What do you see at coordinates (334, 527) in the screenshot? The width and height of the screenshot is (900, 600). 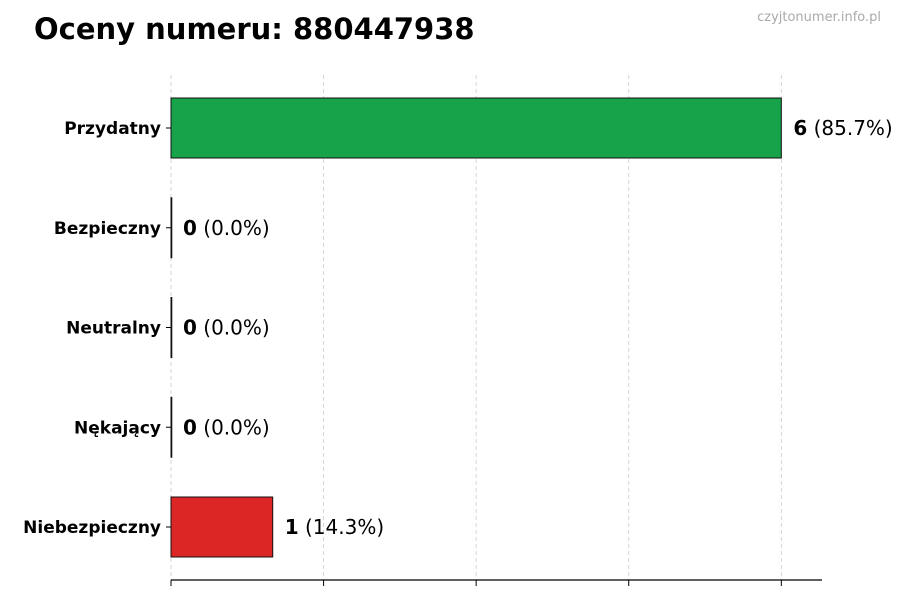 I see `value-label: 1 (14.3%)` at bounding box center [334, 527].